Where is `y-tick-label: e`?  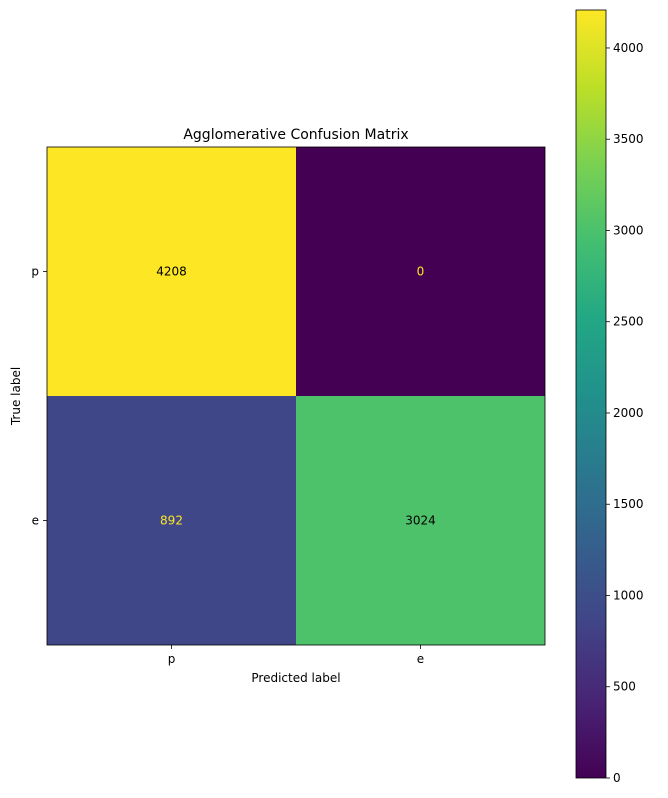 y-tick-label: e is located at coordinates (35, 521).